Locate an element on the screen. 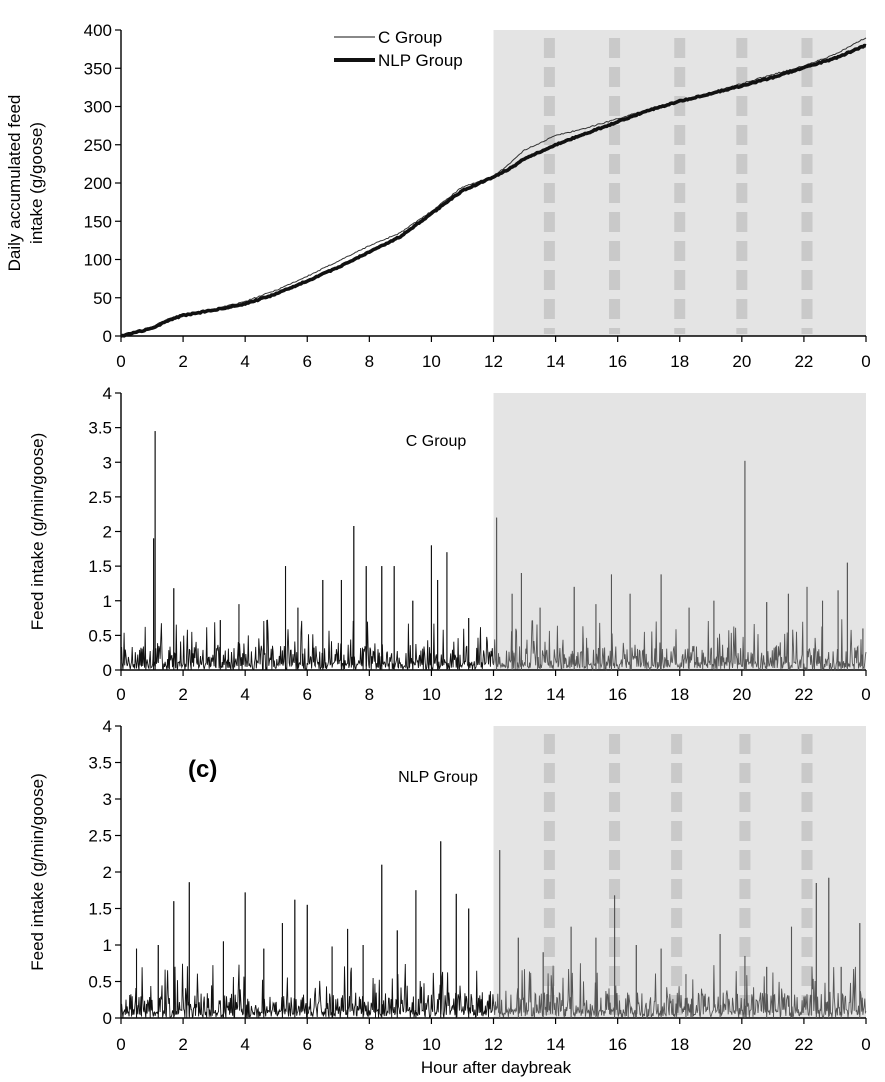 The image size is (885, 1082). panel-b-ytick-label-6: 3 is located at coordinates (107, 462).